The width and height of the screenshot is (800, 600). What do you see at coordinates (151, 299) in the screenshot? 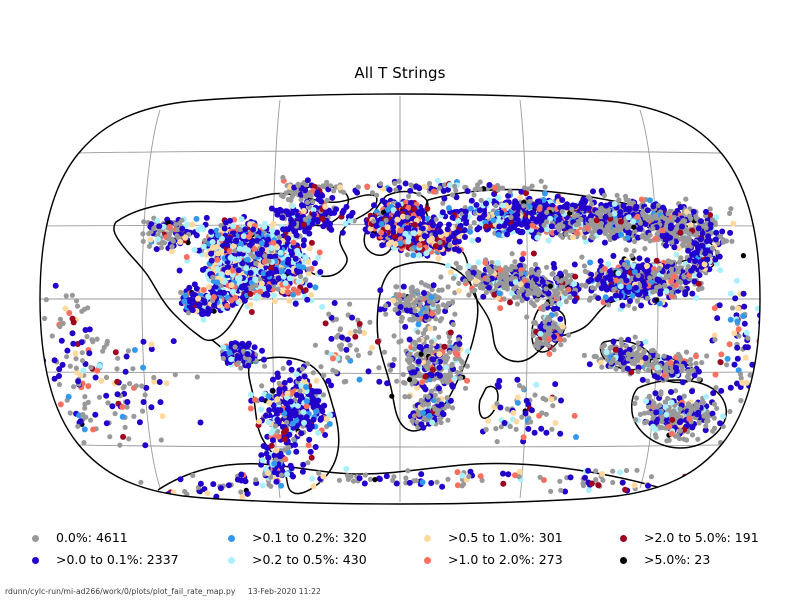
I see `meridian-120w` at bounding box center [151, 299].